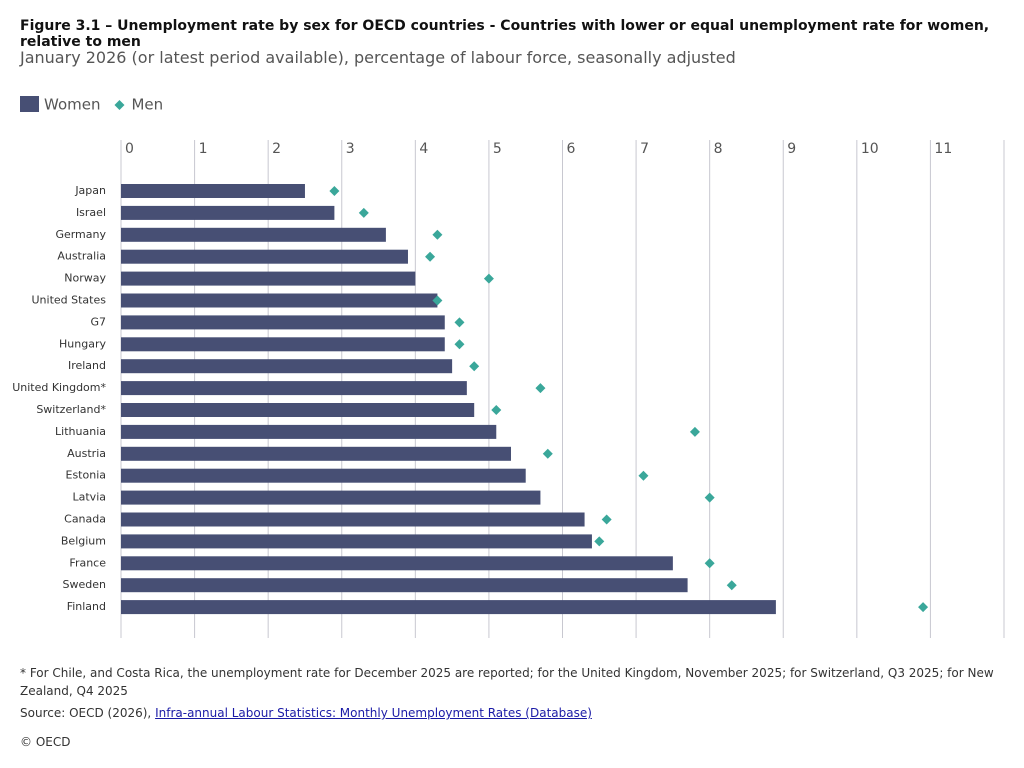 The width and height of the screenshot is (1024, 768). What do you see at coordinates (86, 475) in the screenshot?
I see `y-tick-label: Estonia` at bounding box center [86, 475].